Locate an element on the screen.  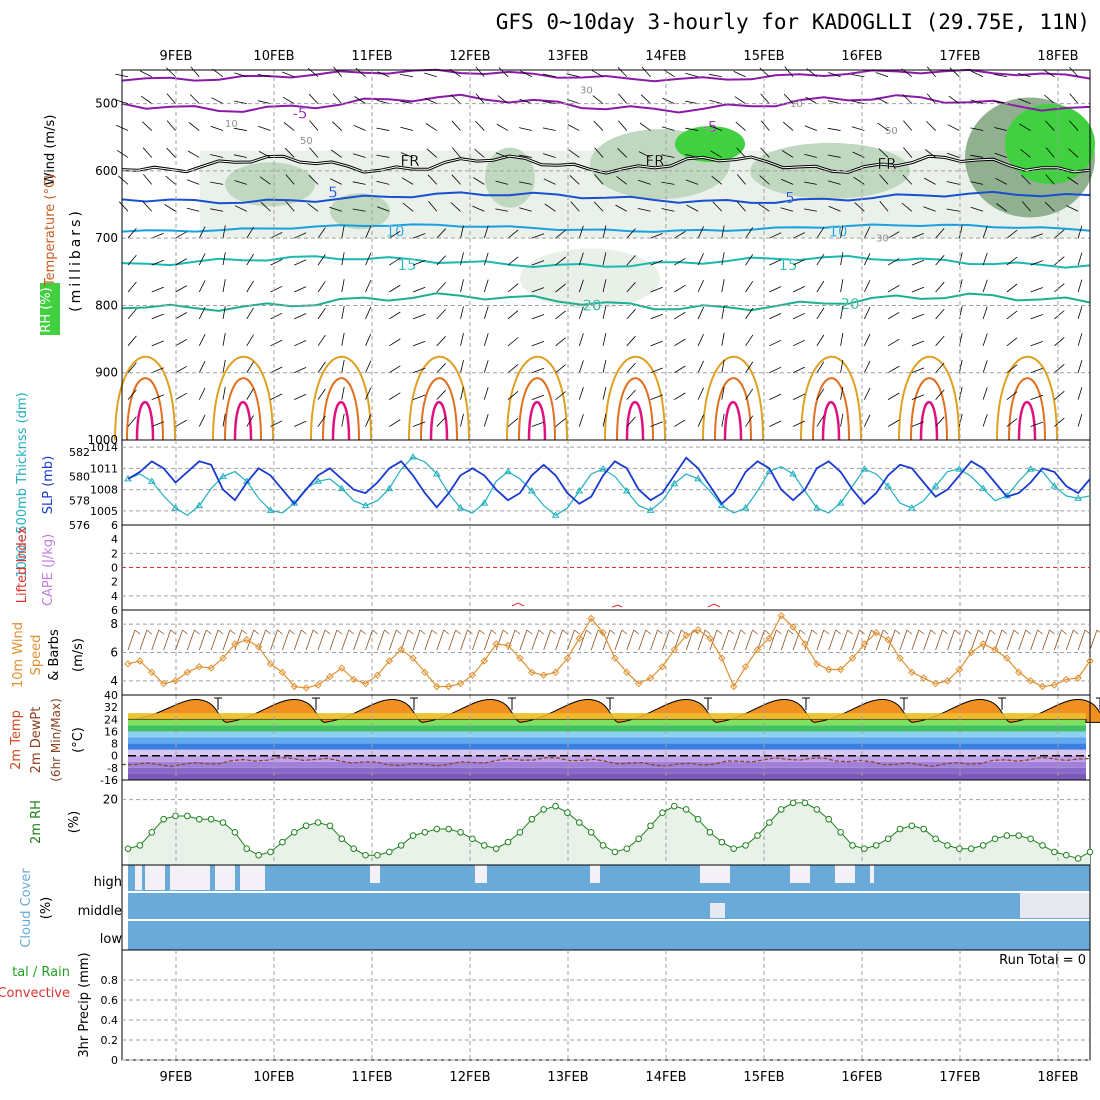
temp2m-ylabel-b: 2m DewPt is located at coordinates (36, 740).